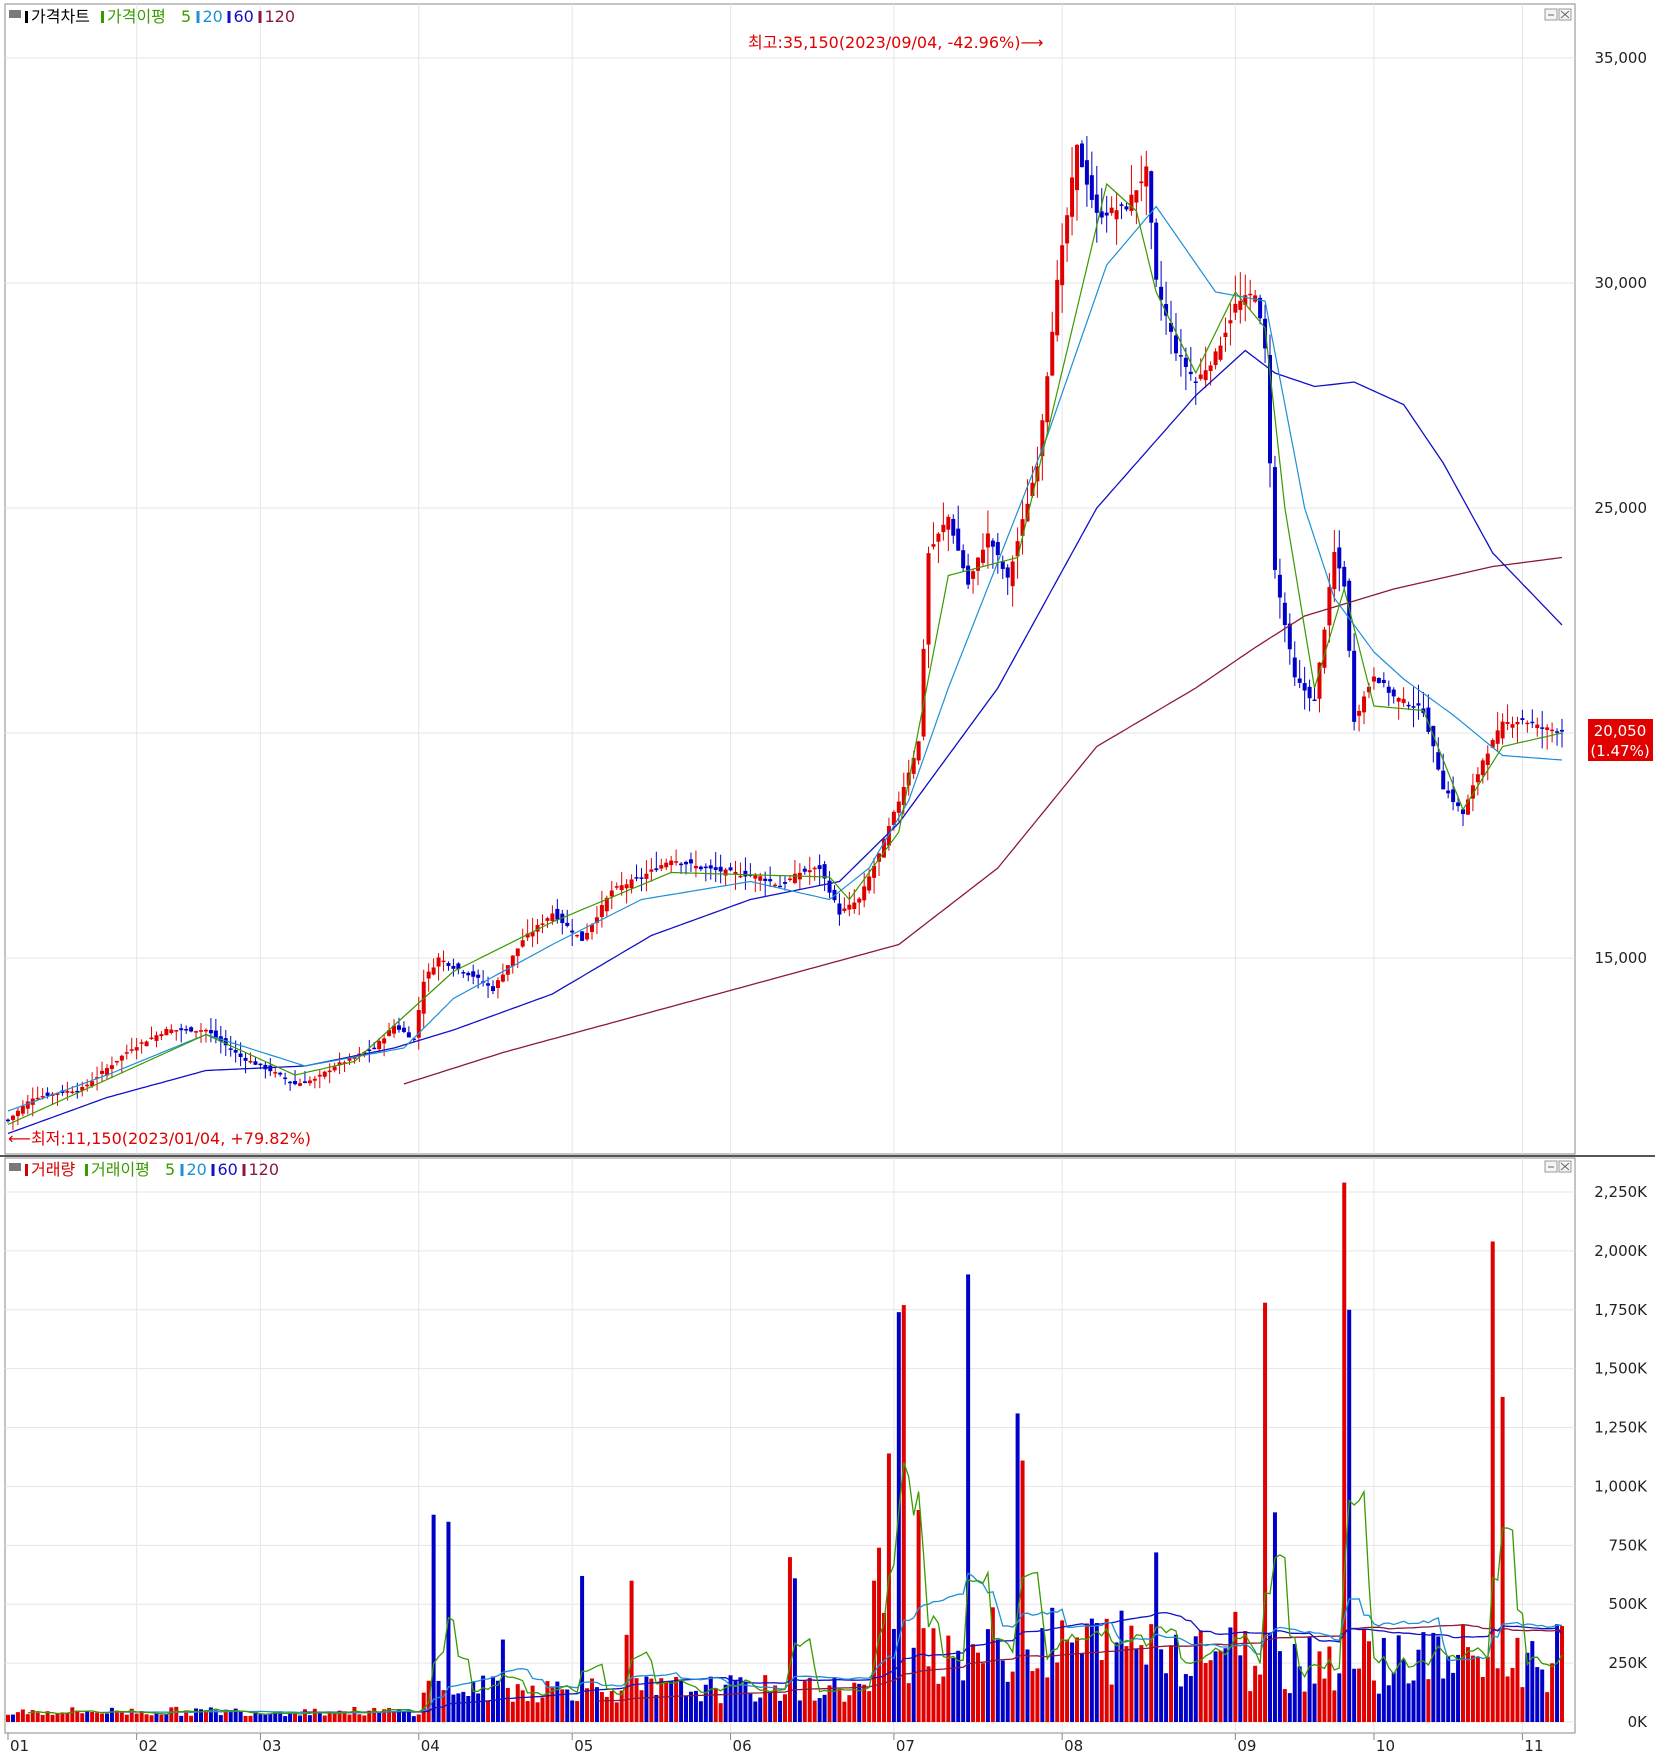 Image resolution: width=1655 pixels, height=1759 pixels. Describe the element at coordinates (430, 1746) in the screenshot. I see `month-tick-label: 04` at that location.